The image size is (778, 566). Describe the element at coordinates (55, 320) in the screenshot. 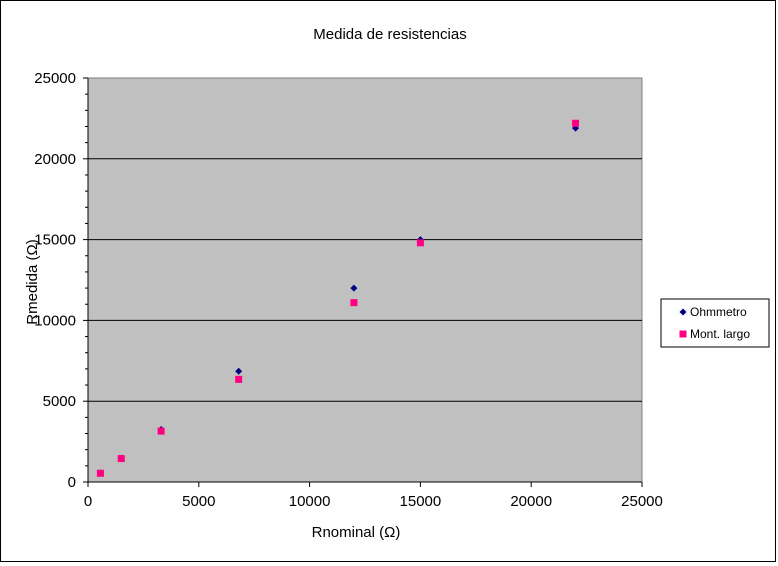

I see `y-tick-label: 10000` at that location.